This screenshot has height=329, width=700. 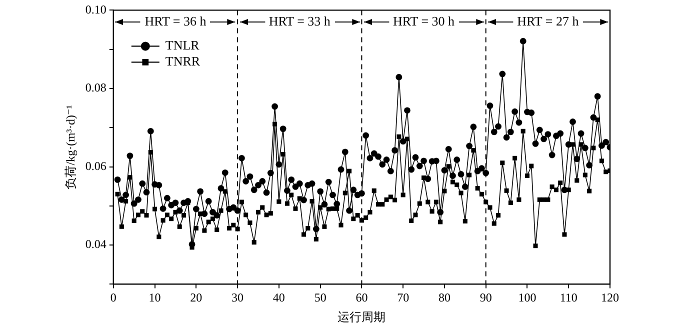 What do you see at coordinates (569, 297) in the screenshot?
I see `x-tick-label: 110` at bounding box center [569, 297].